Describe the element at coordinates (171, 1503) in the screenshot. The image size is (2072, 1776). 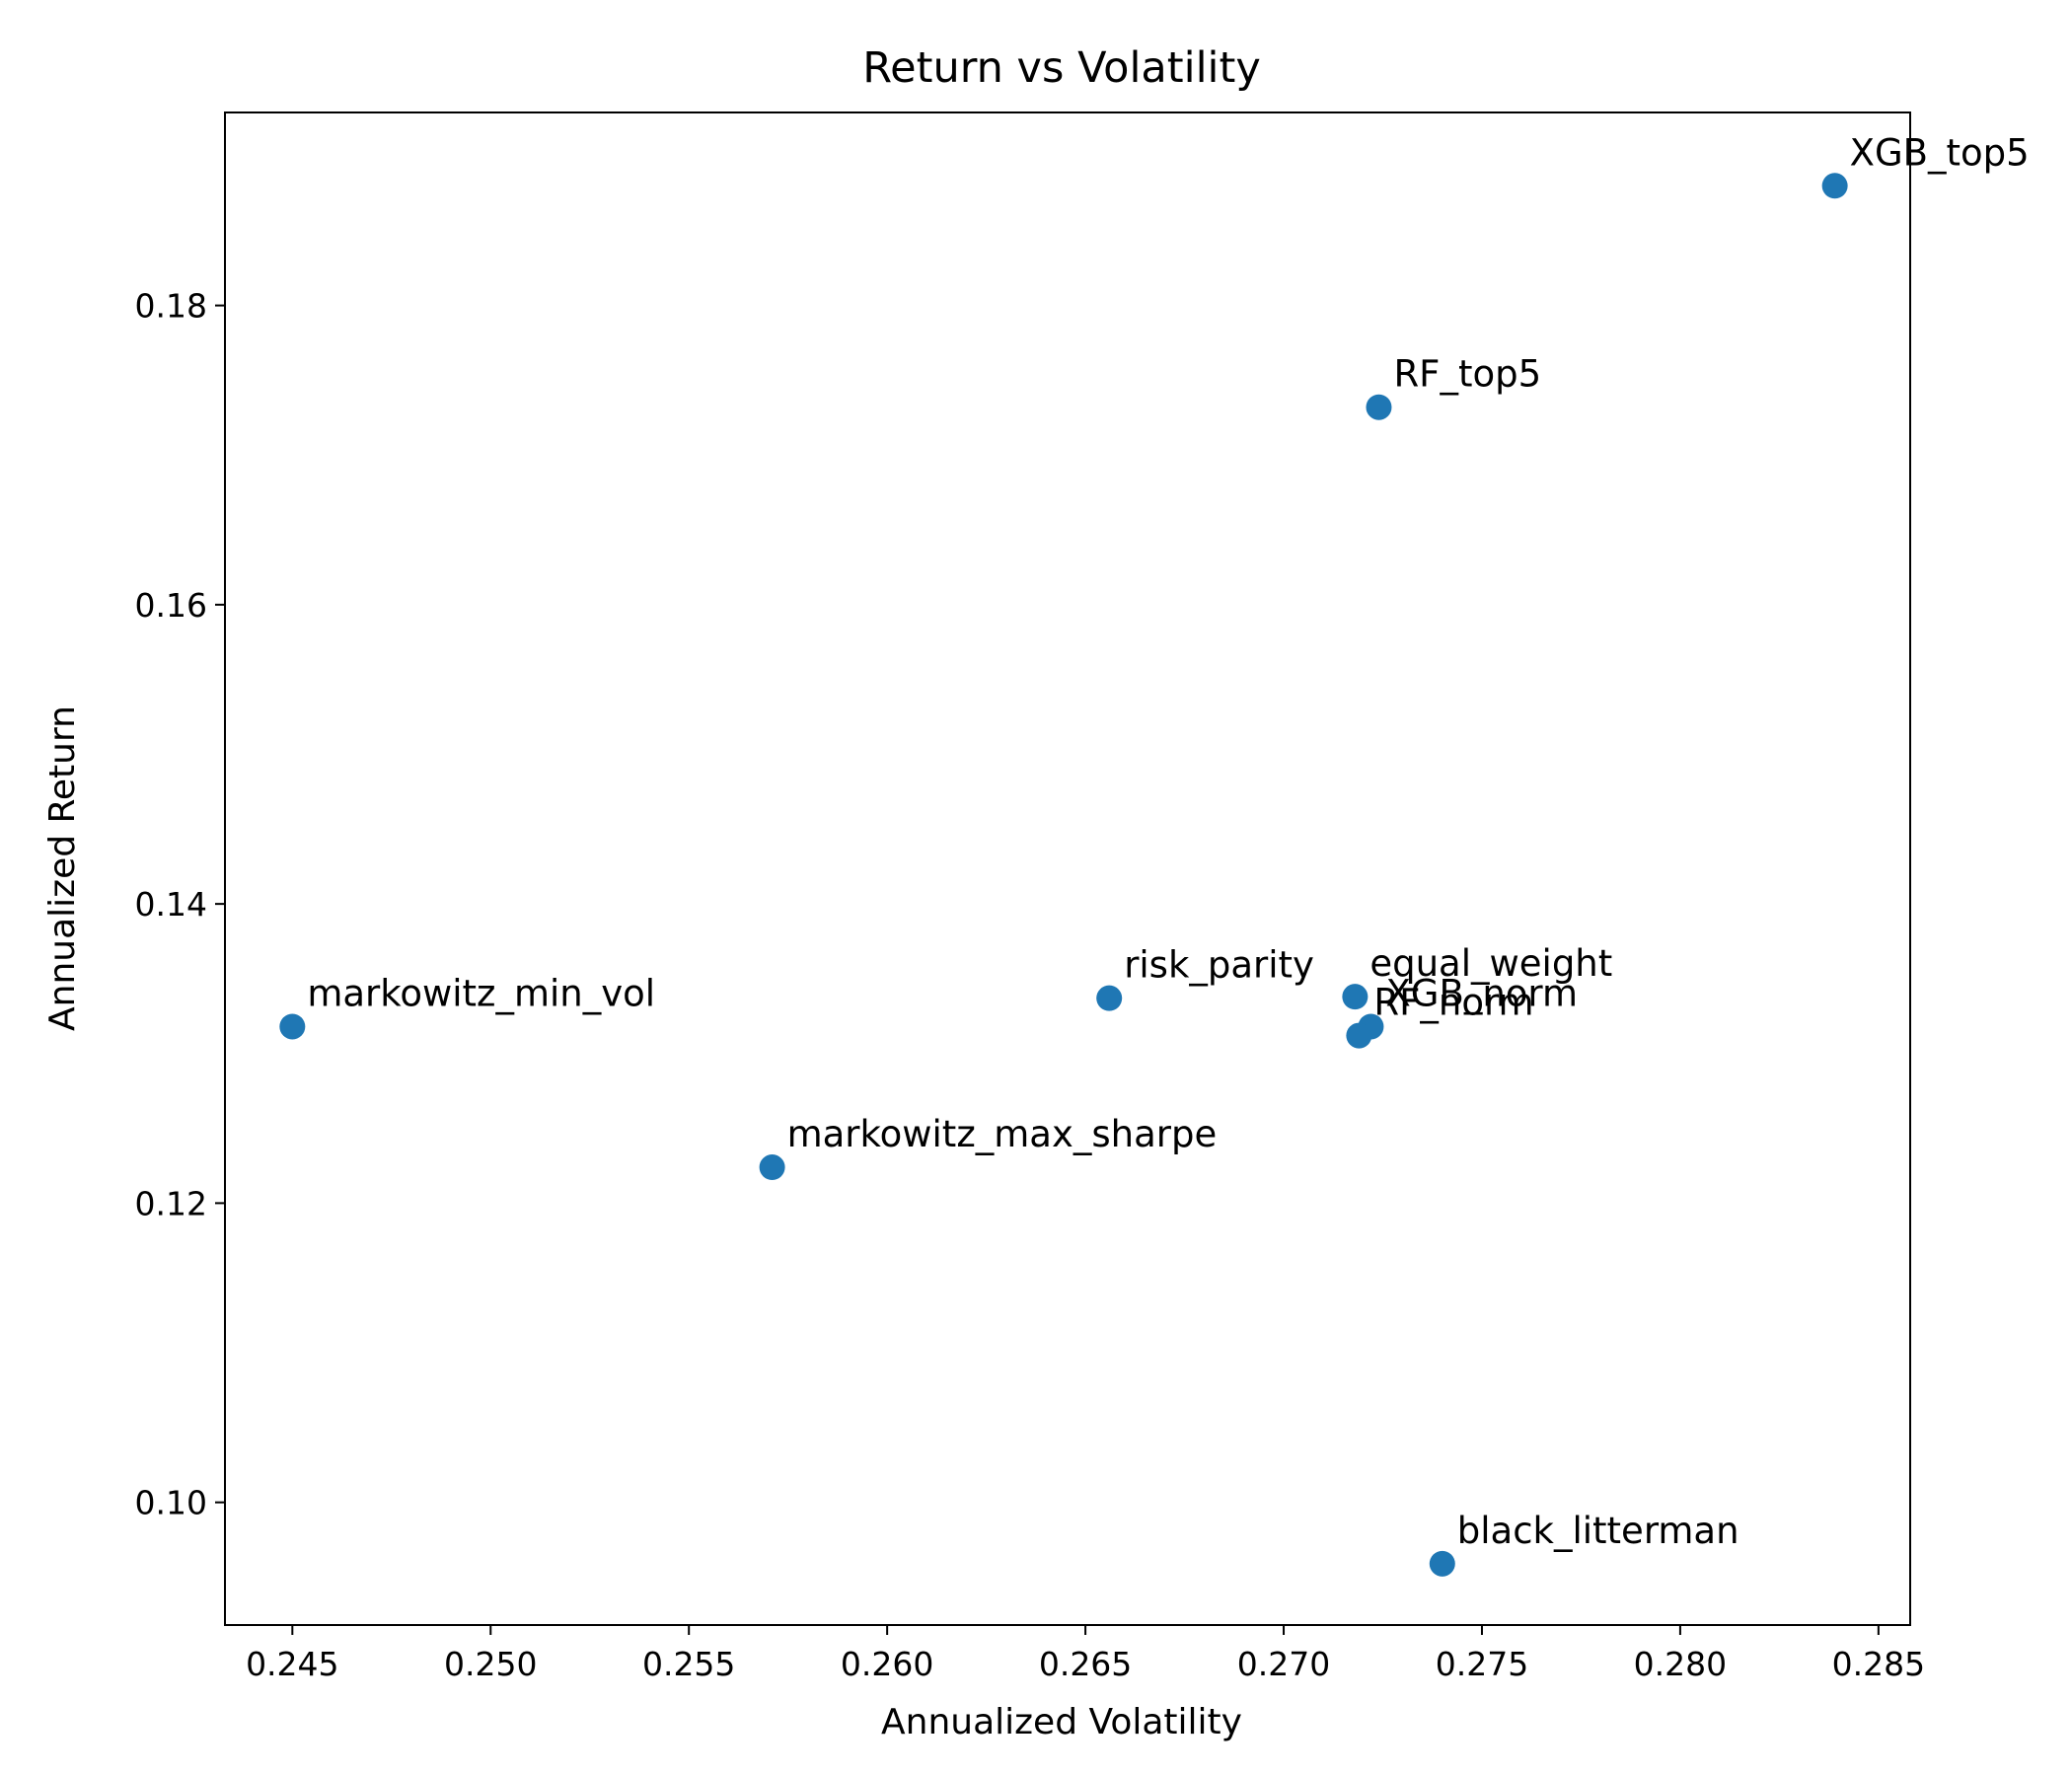
I see `y-tick-label: 0.10` at that location.